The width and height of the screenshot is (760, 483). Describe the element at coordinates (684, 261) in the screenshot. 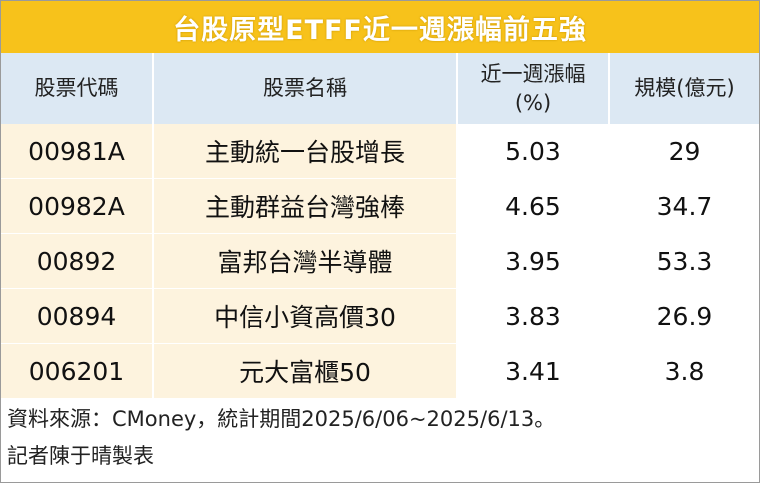

I see `fund-size: 53.3` at that location.